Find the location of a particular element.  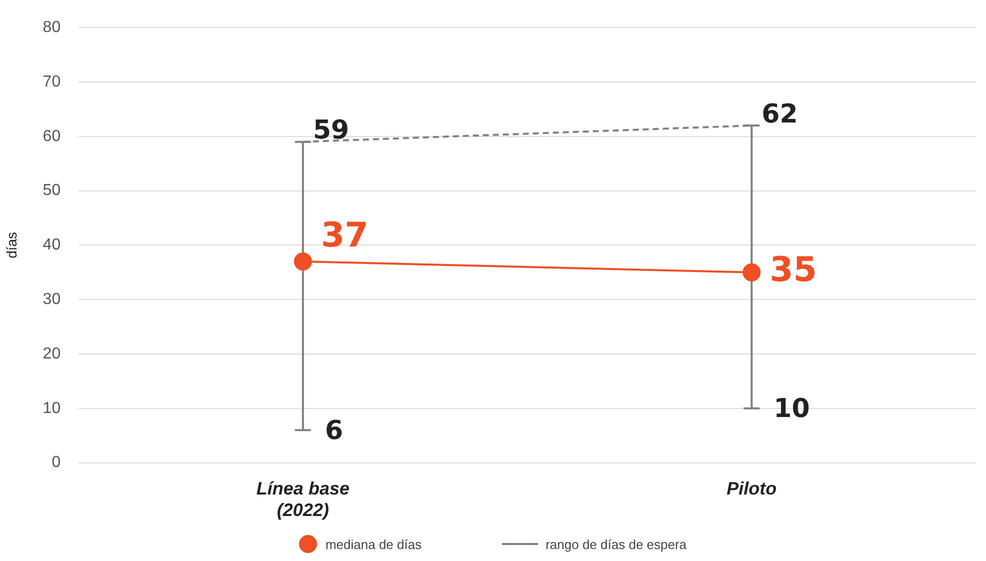

y-tick-label: 50 is located at coordinates (51, 191).